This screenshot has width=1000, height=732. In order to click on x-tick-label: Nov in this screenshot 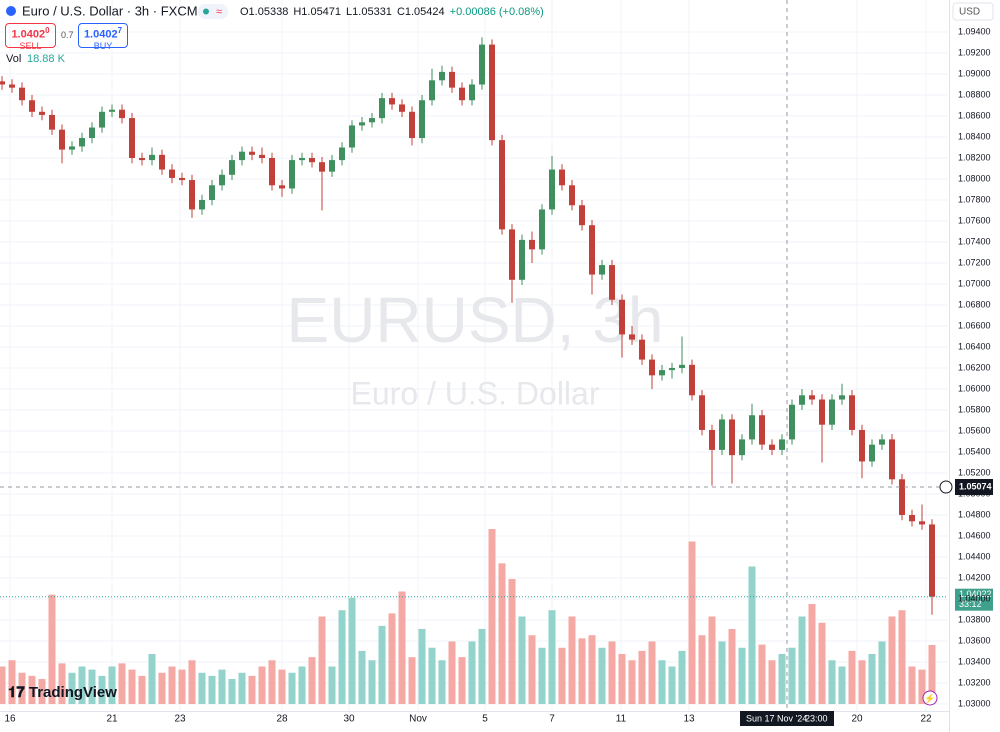, I will do `click(418, 719)`.